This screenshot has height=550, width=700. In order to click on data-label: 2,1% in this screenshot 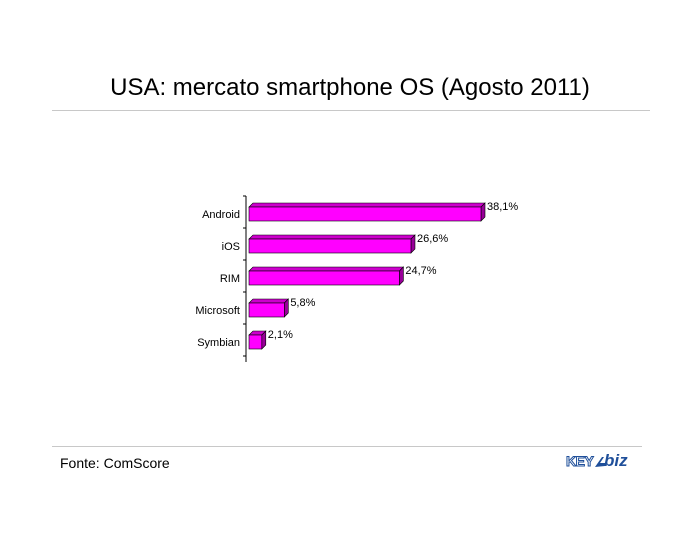, I will do `click(280, 335)`.